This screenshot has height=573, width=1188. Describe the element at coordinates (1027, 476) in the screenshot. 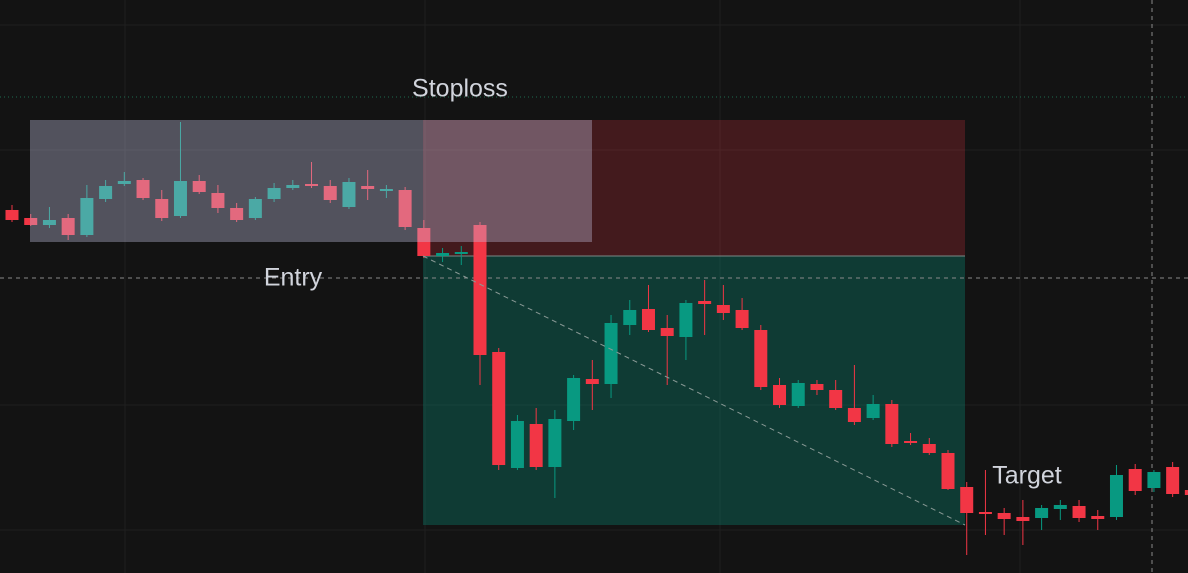

I see `target-label: Target` at that location.